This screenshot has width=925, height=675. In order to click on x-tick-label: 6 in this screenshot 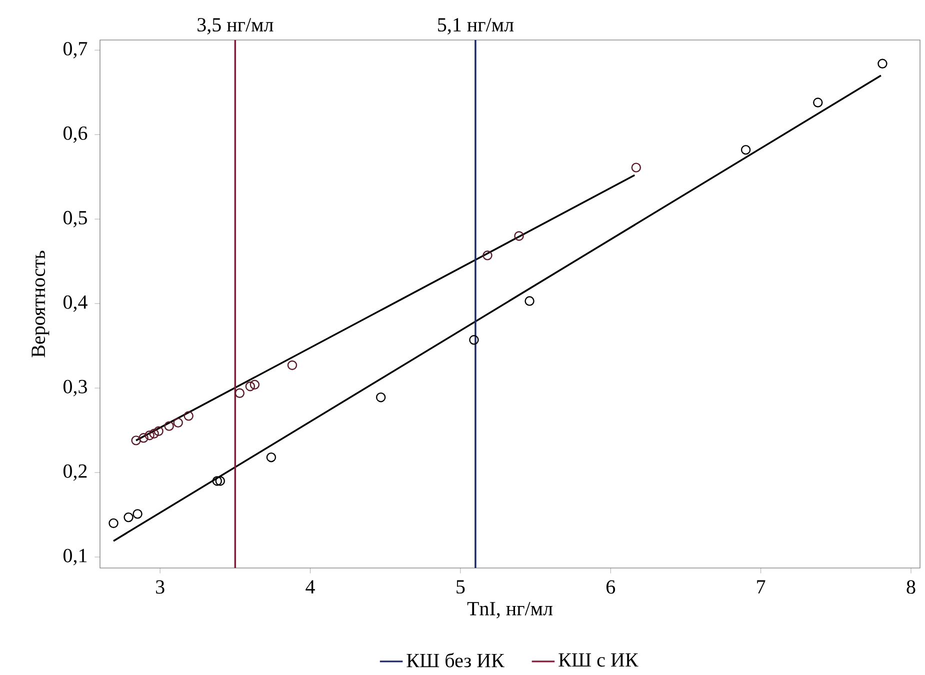, I will do `click(611, 587)`.